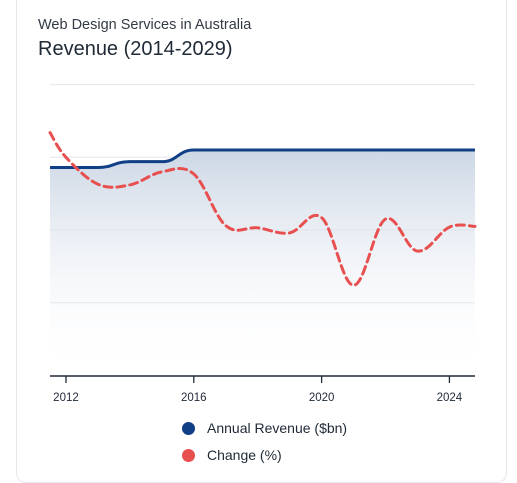  I want to click on x-tick-label-2020: 2020, so click(322, 398).